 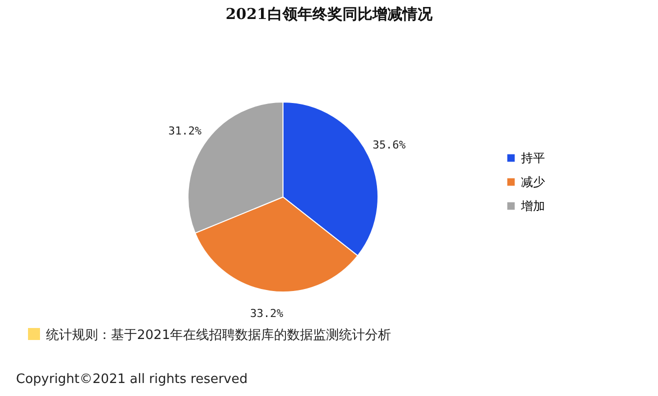 What do you see at coordinates (533, 182) in the screenshot?
I see `legend-label: 减少` at bounding box center [533, 182].